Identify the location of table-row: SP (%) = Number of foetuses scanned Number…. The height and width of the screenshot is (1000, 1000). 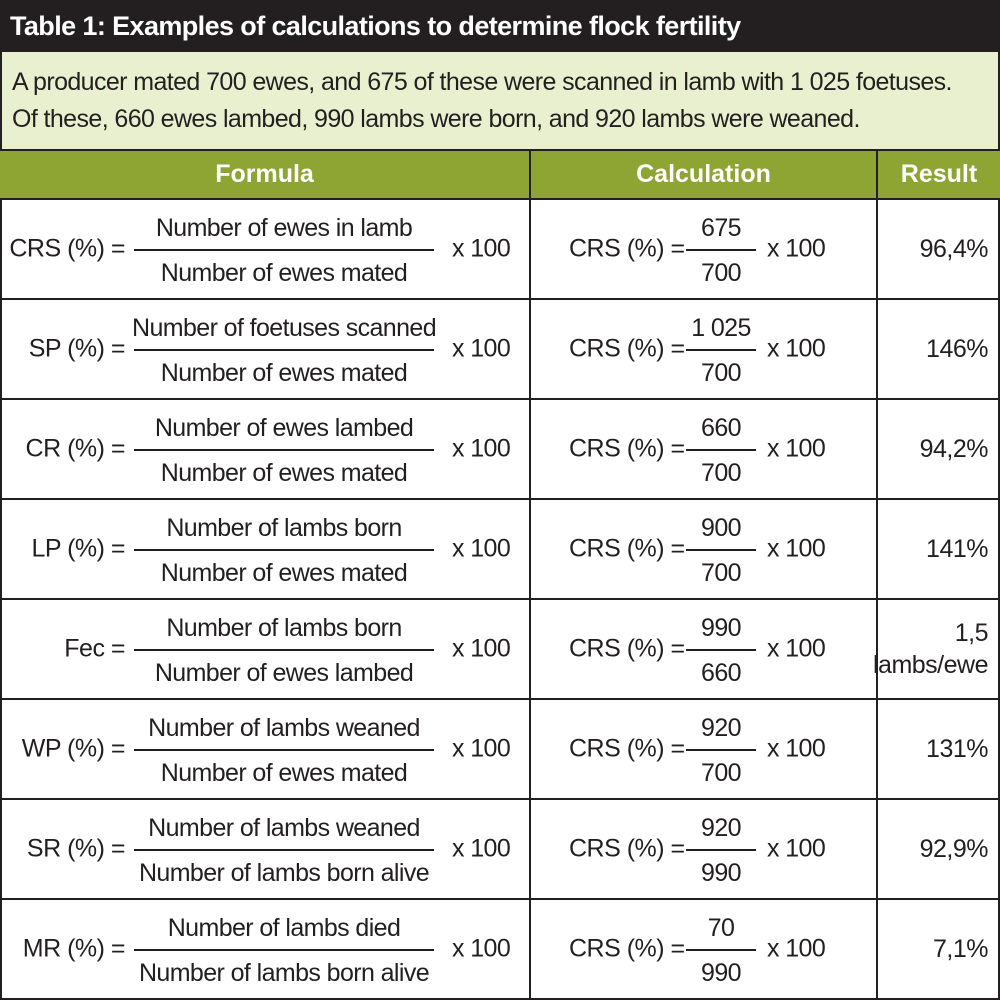
(500, 350).